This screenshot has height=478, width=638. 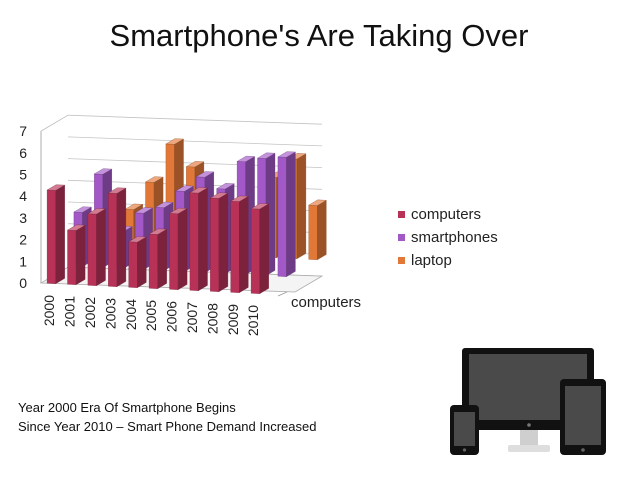 What do you see at coordinates (212, 318) in the screenshot?
I see `x-tick-label: 2008` at bounding box center [212, 318].